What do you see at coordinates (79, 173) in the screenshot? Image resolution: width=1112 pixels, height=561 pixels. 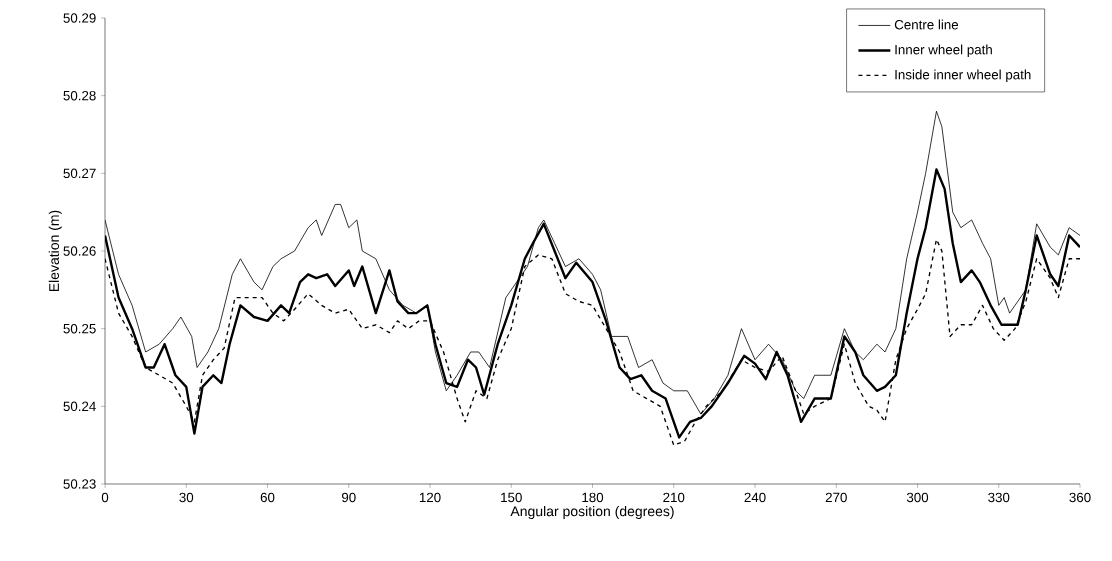 I see `y-tick-label: 50.27` at bounding box center [79, 173].